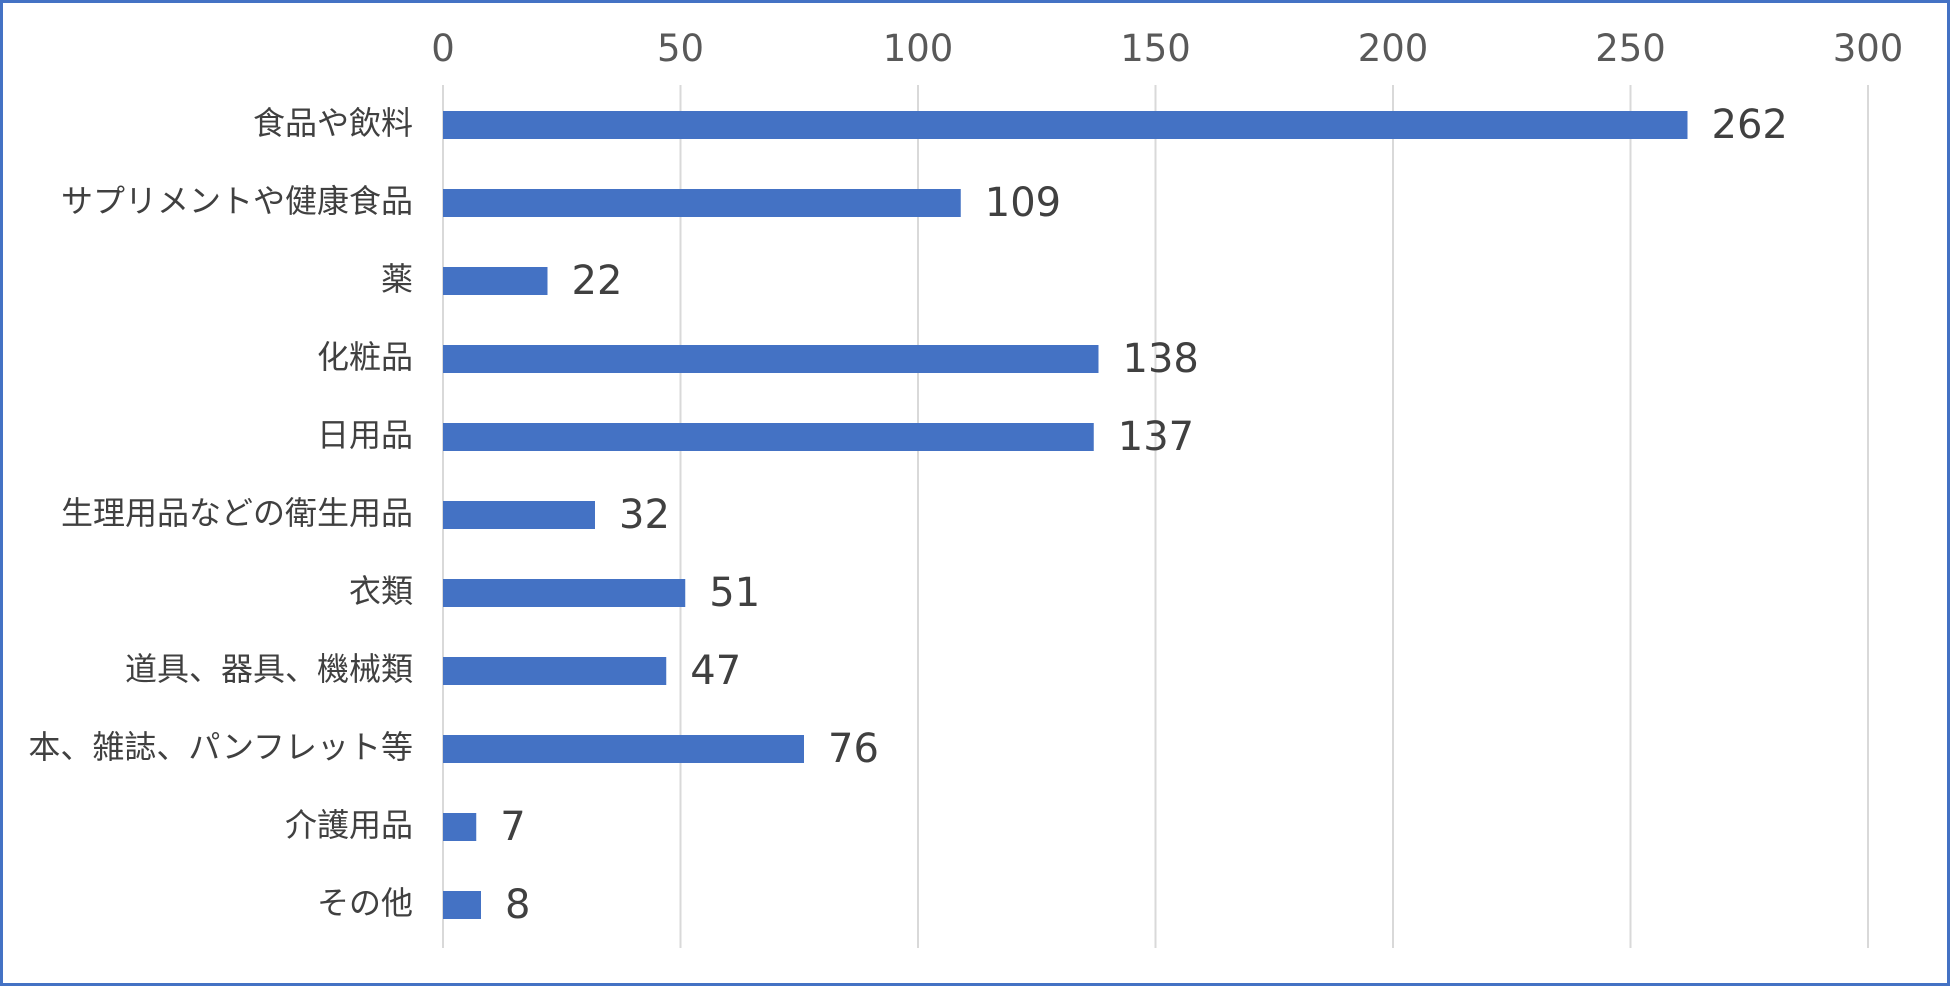  I want to click on x-tick-label-50: 50, so click(680, 48).